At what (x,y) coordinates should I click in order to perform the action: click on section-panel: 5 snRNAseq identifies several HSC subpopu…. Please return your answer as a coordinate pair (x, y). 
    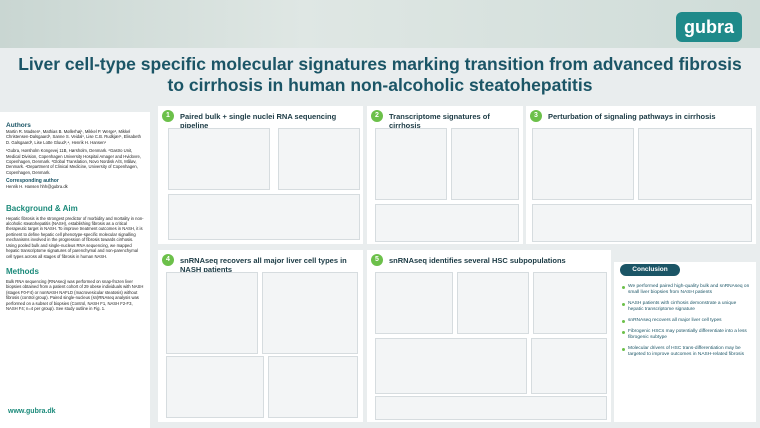
    Looking at the image, I should click on (489, 336).